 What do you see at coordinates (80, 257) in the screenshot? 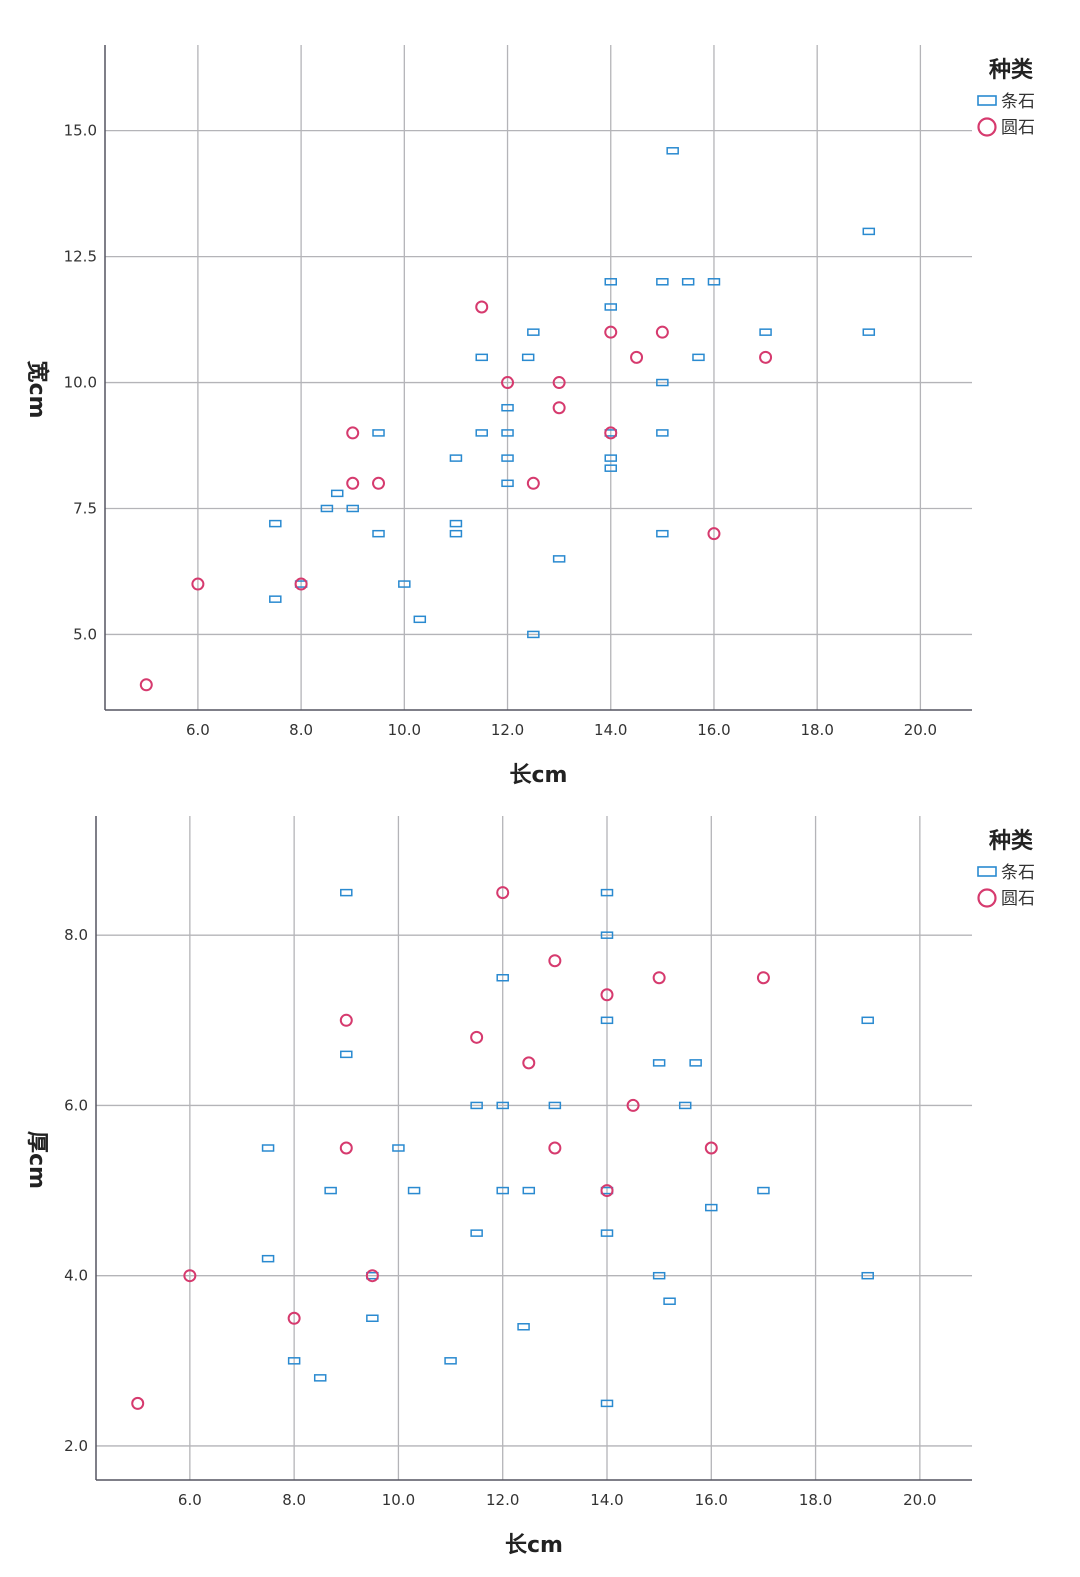
I see `y-tick-label: 12.5` at bounding box center [80, 257].